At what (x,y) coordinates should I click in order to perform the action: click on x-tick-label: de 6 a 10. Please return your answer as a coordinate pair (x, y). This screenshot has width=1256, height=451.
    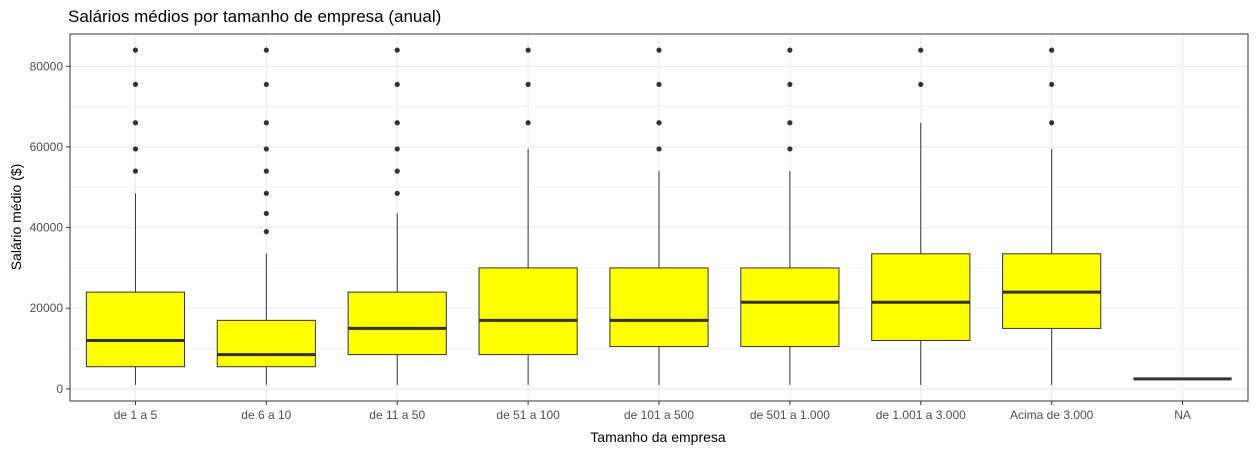
    Looking at the image, I should click on (266, 415).